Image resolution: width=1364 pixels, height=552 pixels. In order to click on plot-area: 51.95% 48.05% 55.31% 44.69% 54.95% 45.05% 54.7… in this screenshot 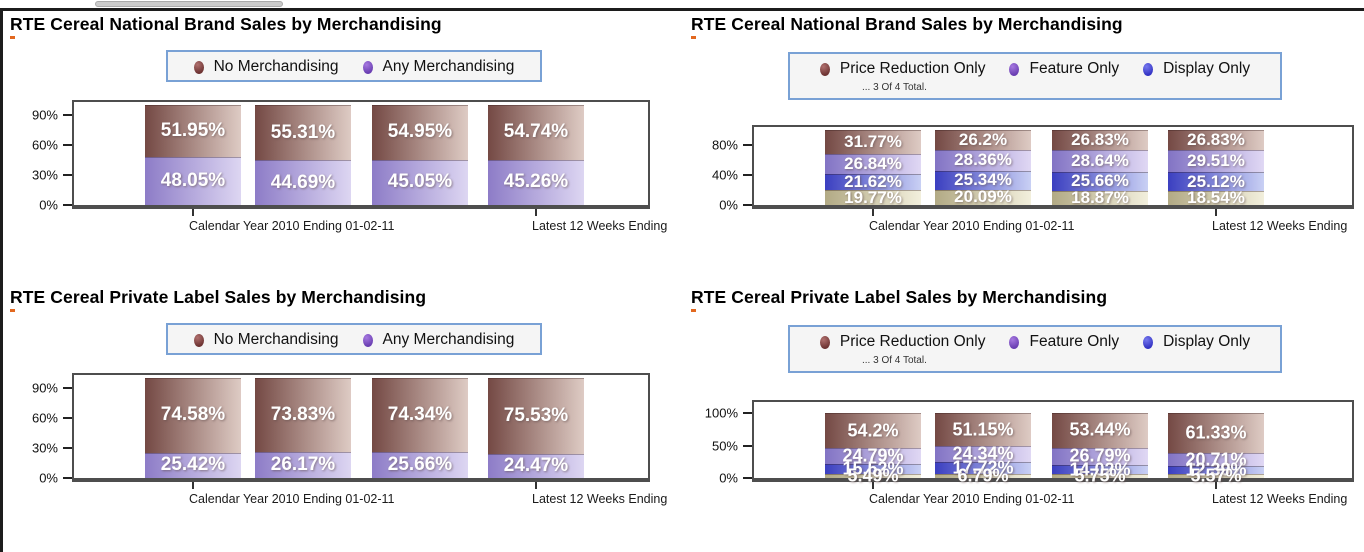, I will do `click(361, 154)`.